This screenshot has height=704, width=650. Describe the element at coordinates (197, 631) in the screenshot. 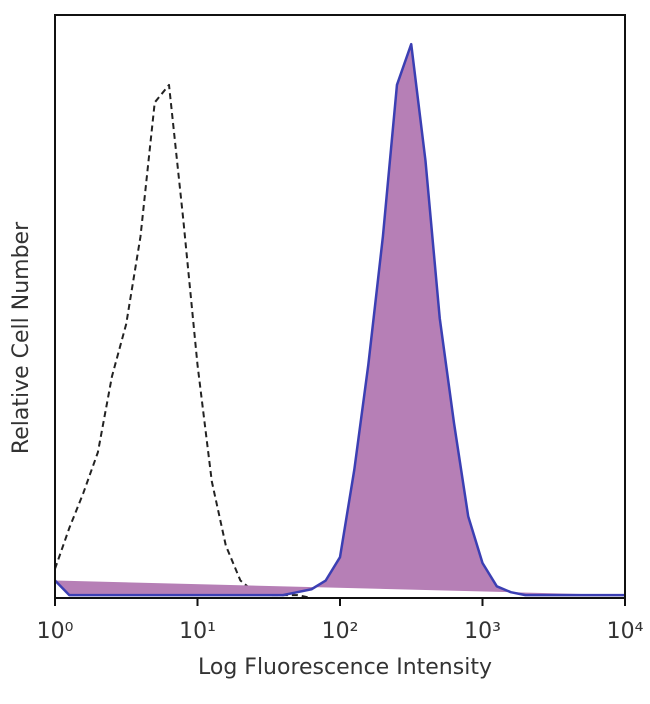

I see `x-tick-label: 10¹` at that location.